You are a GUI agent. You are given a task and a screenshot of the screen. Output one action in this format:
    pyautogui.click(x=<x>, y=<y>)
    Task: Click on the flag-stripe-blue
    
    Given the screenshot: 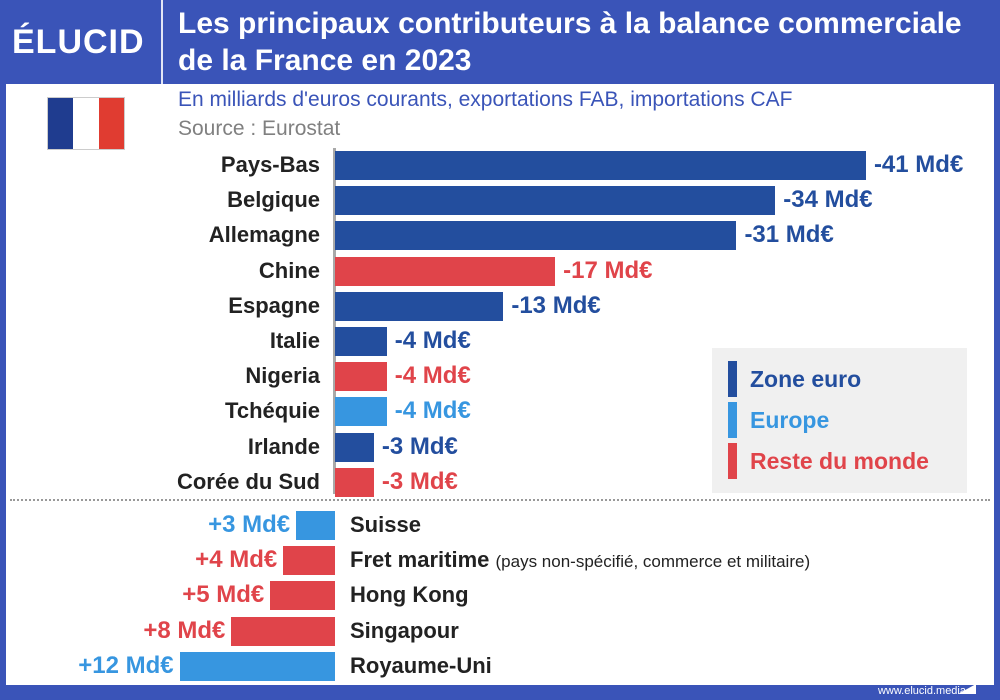 What is the action you would take?
    pyautogui.click(x=61, y=123)
    